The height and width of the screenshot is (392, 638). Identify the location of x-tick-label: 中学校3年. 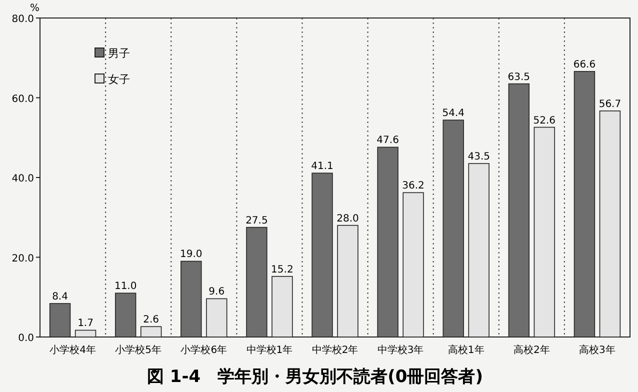
(400, 350).